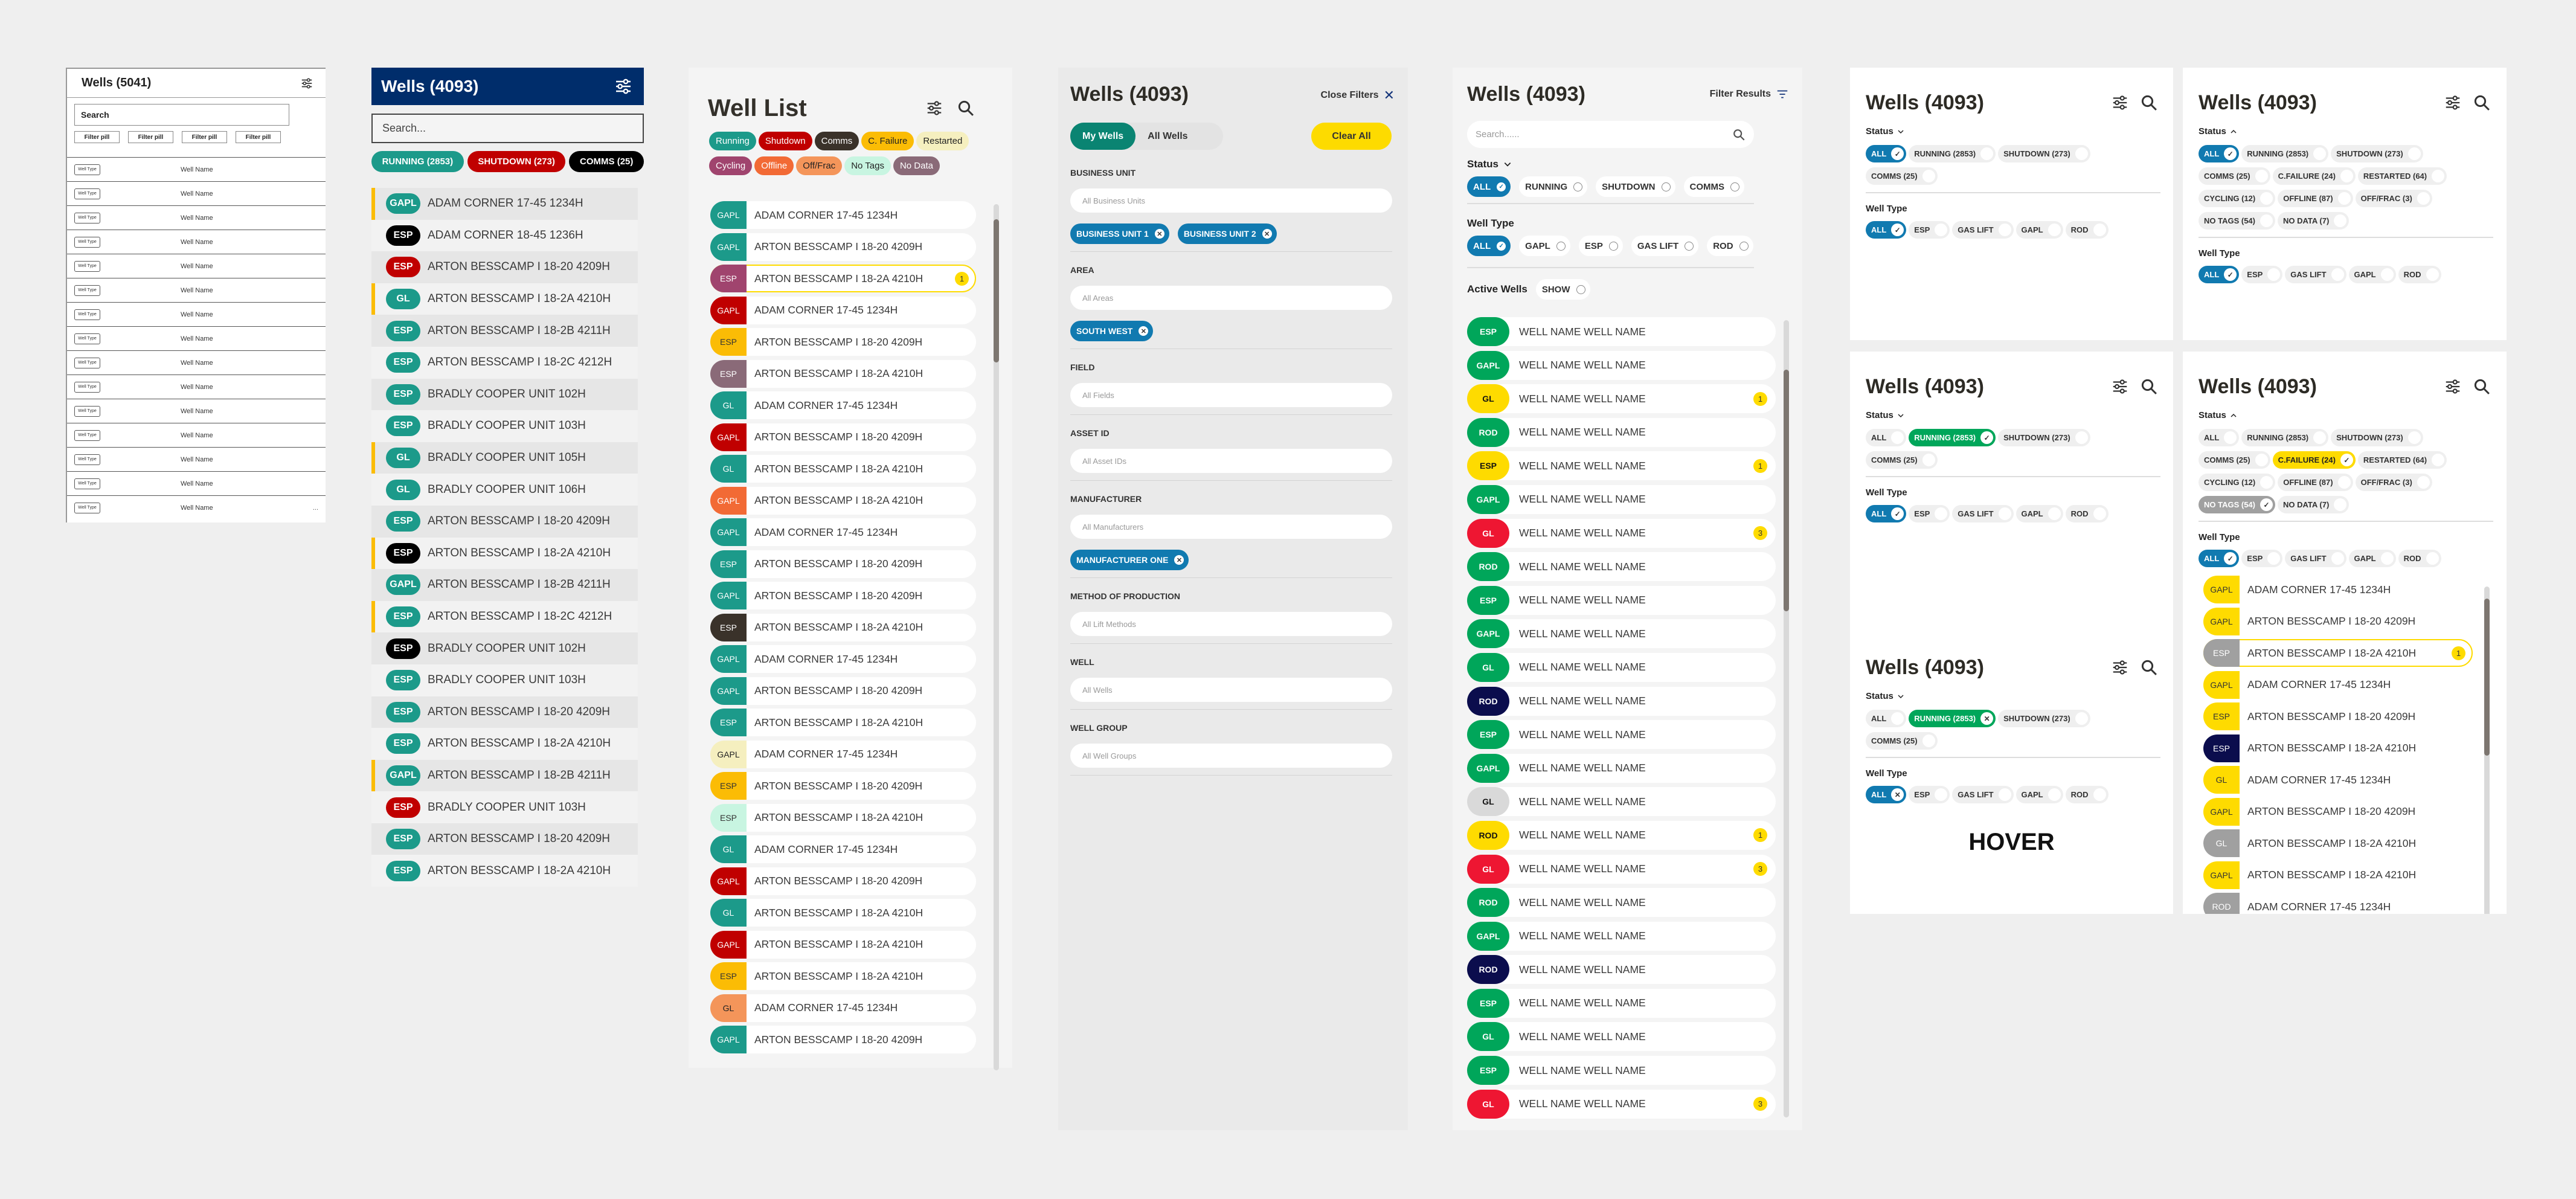 The height and width of the screenshot is (1199, 2576). Describe the element at coordinates (1231, 527) in the screenshot. I see `filter-select: All Manufacturers` at that location.